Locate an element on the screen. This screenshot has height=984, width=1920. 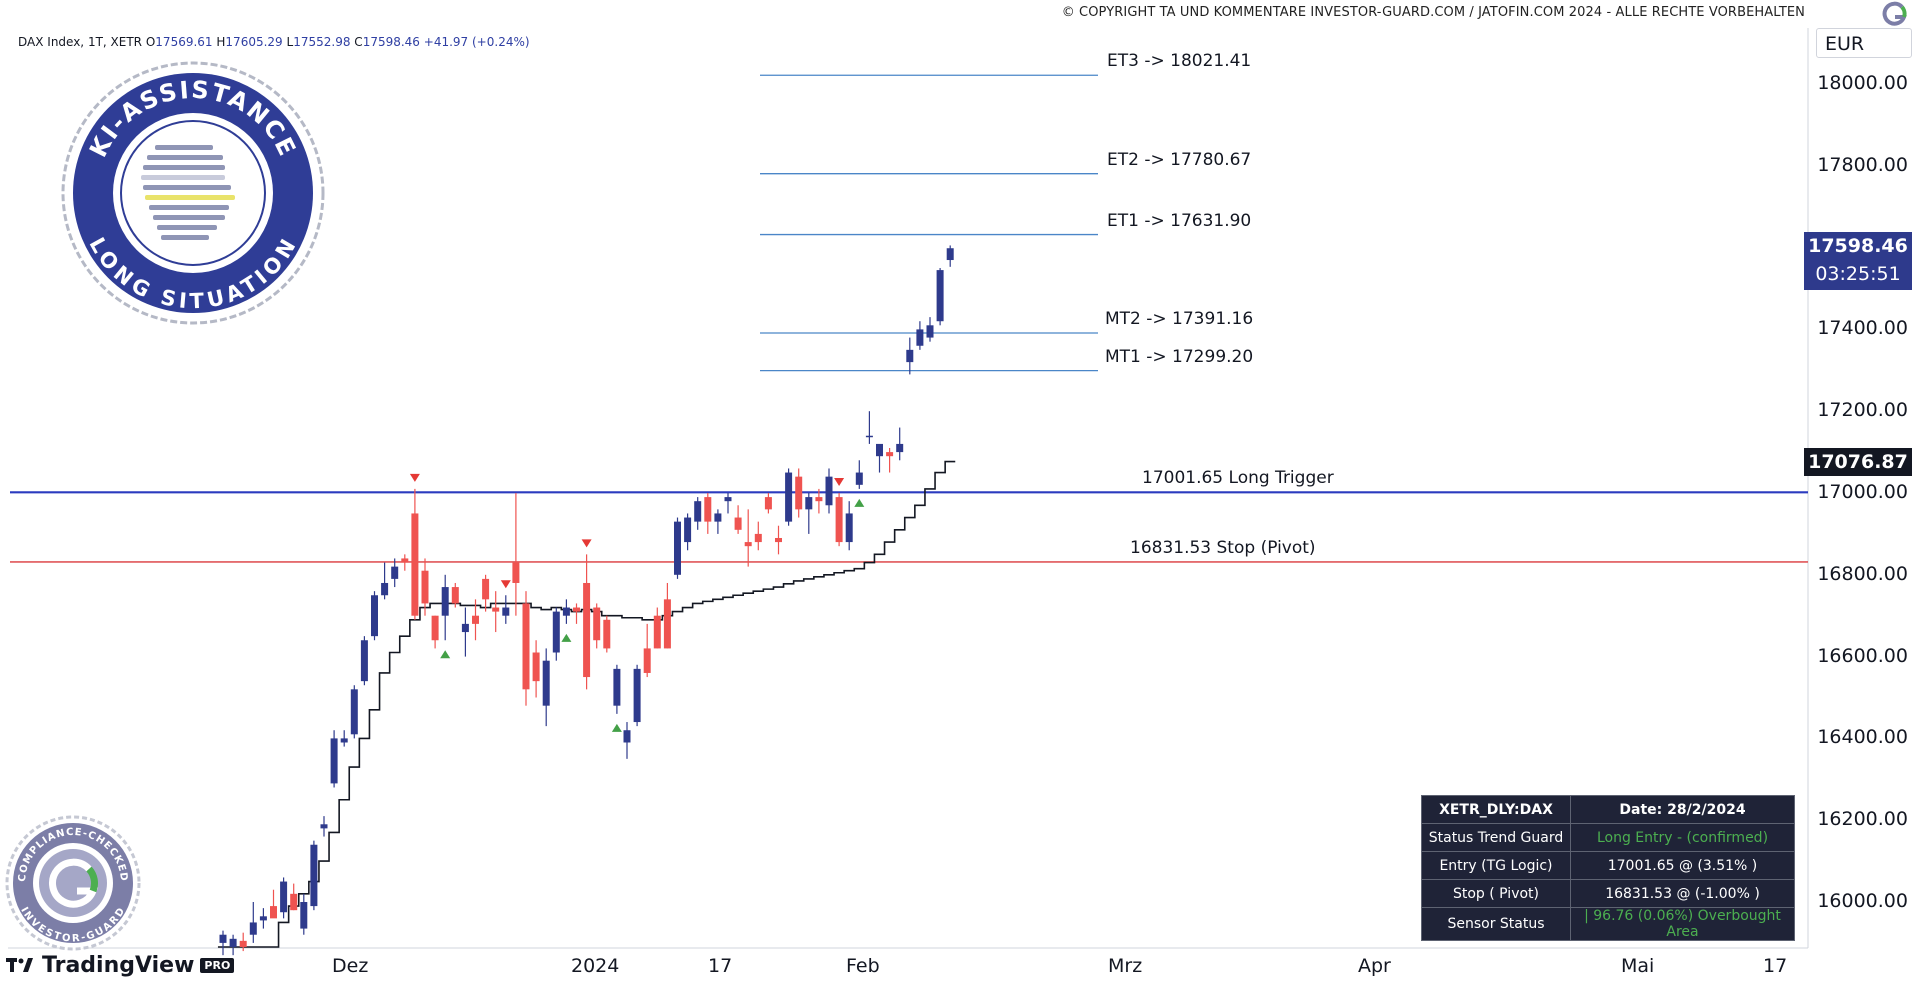
date-tick-label: Mrz is located at coordinates (1125, 966).